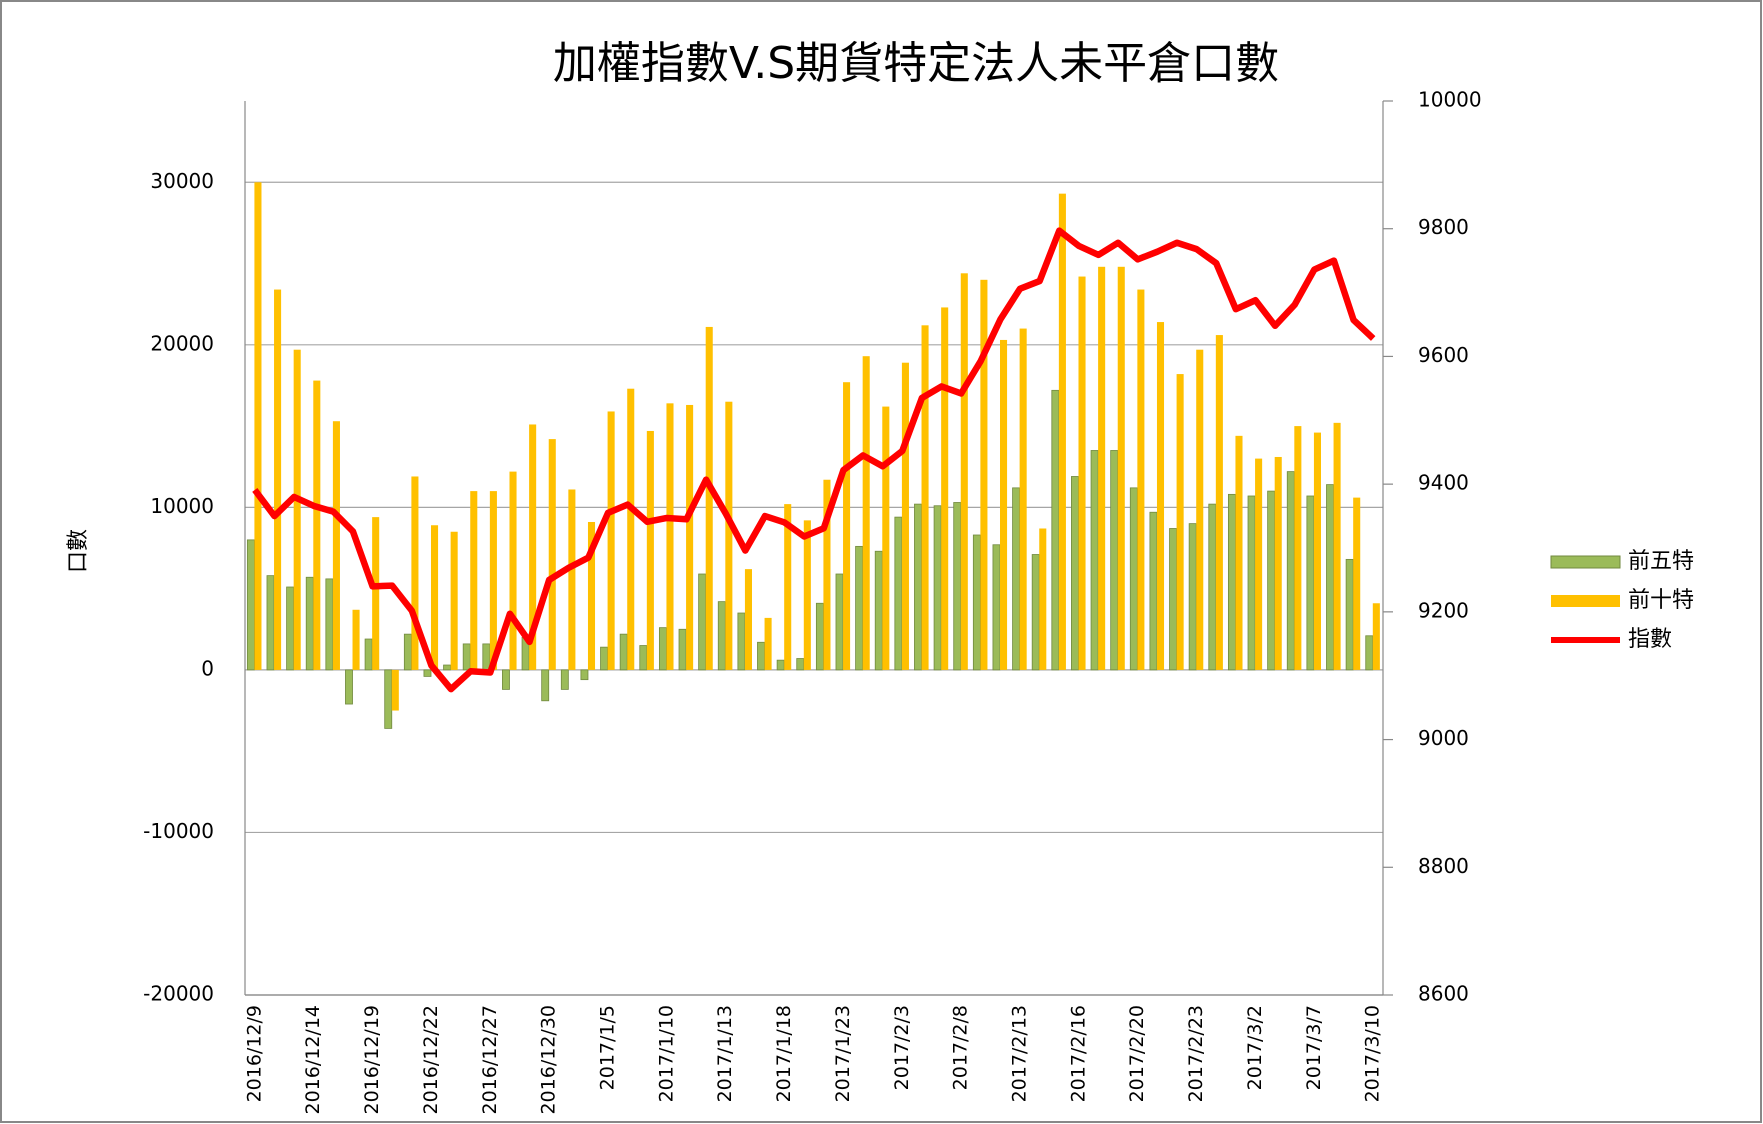 The image size is (1763, 1124). I want to click on x-tick-label: 2016/12/30, so click(549, 1060).